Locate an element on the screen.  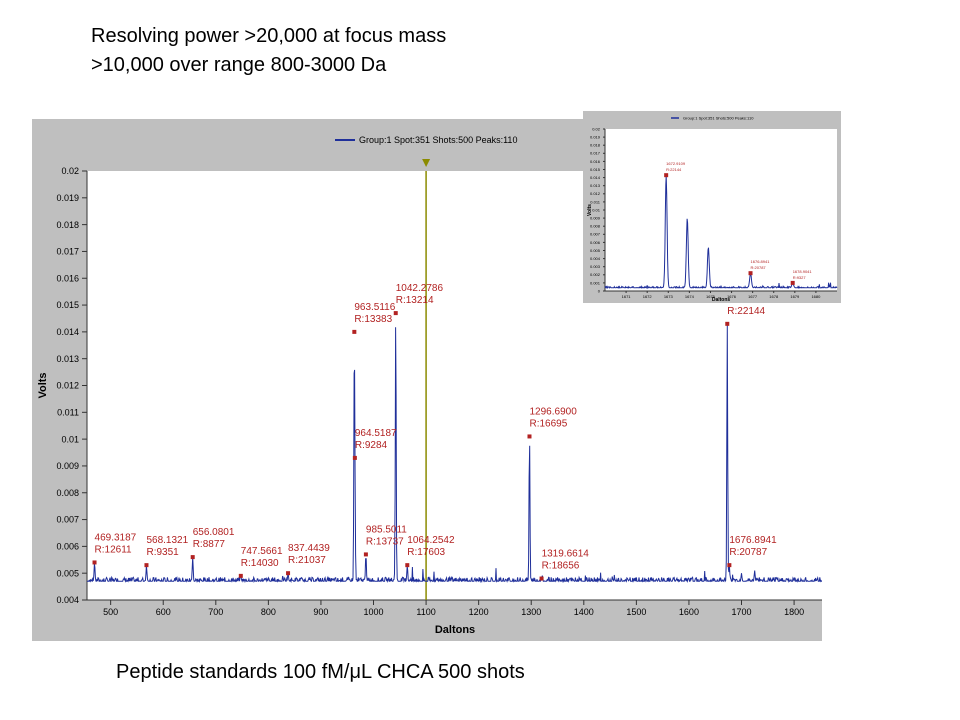
peak-label-mass: 568.1321 is located at coordinates (167, 540).